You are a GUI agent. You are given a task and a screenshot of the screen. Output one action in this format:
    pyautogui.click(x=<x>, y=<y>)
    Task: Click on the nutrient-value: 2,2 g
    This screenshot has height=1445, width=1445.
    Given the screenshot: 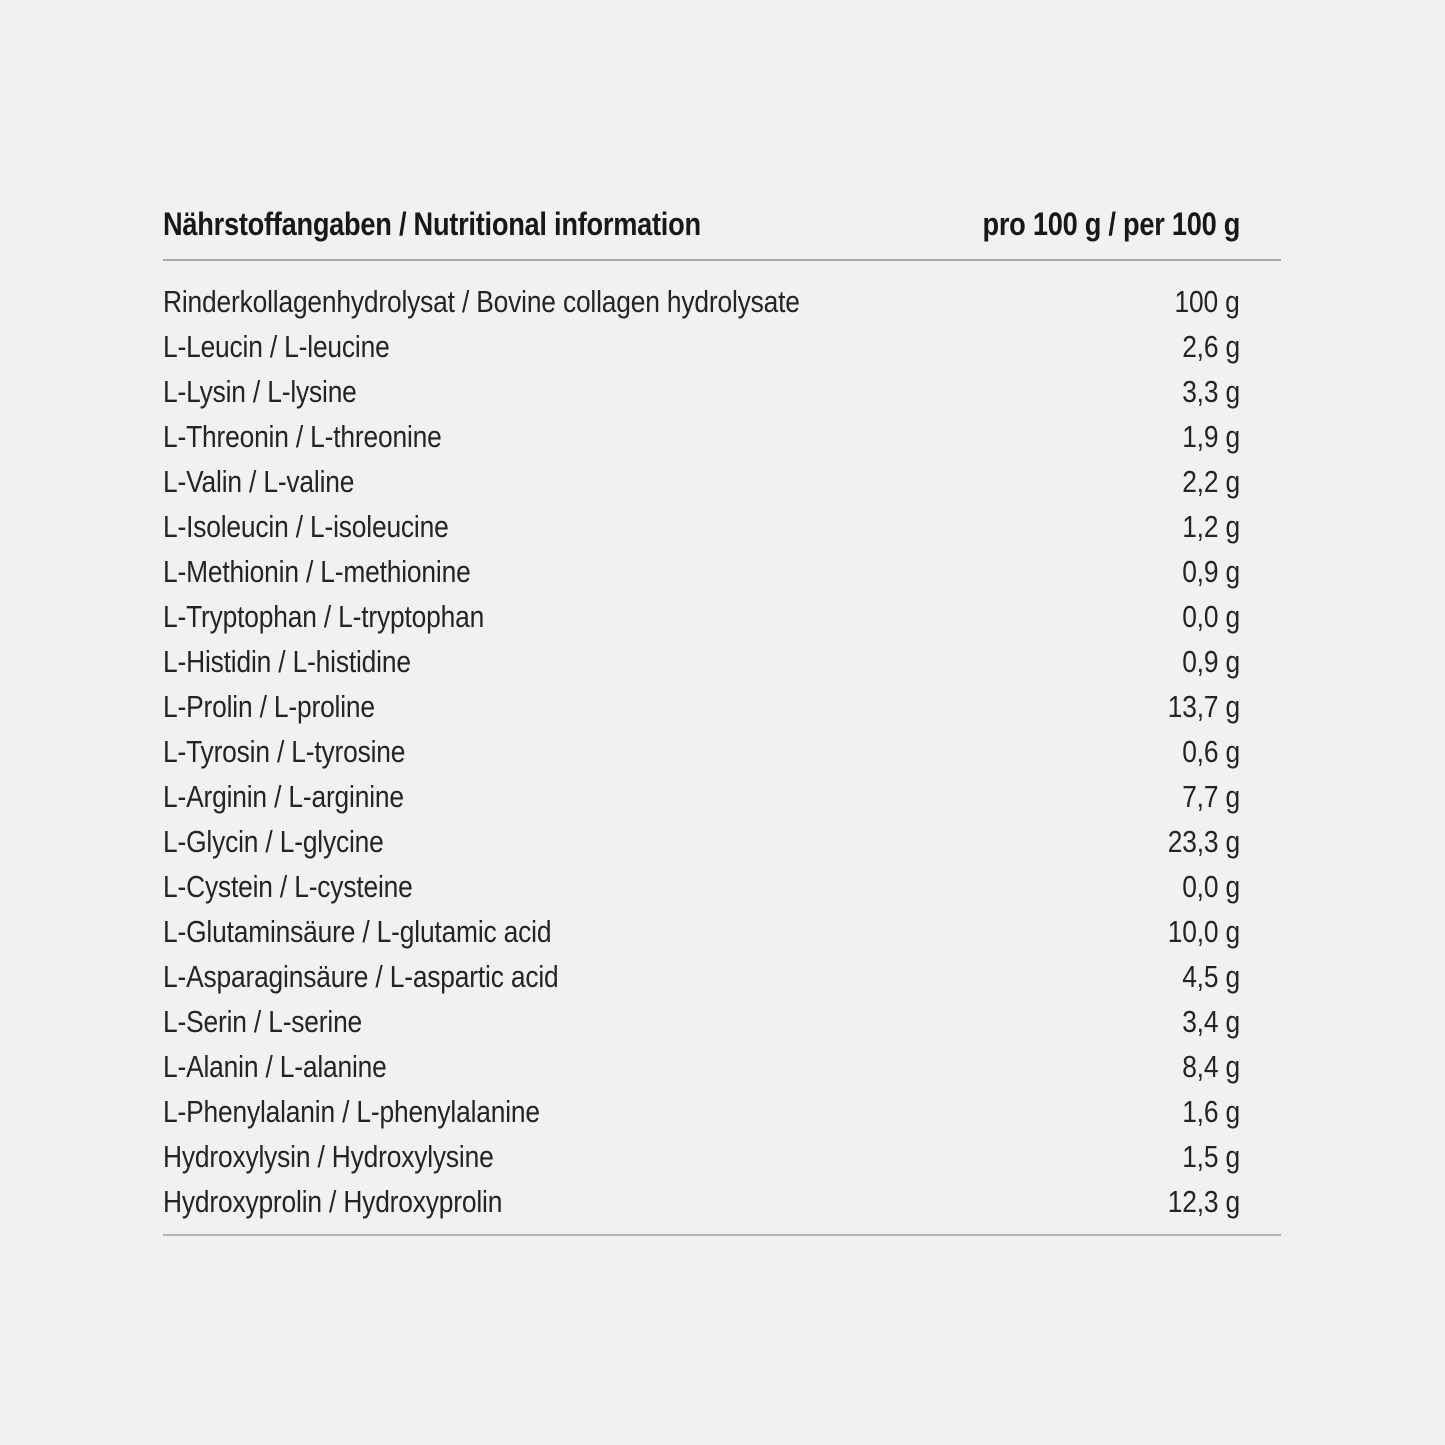 What is the action you would take?
    pyautogui.click(x=1211, y=481)
    